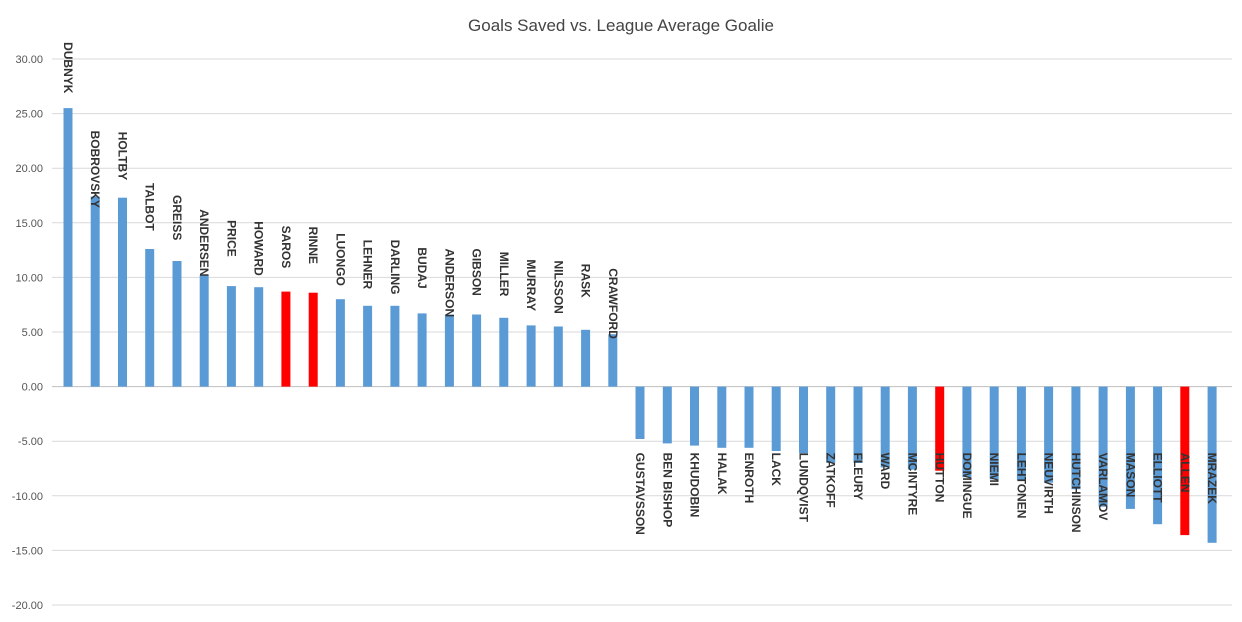  I want to click on bar-ward, so click(885, 427).